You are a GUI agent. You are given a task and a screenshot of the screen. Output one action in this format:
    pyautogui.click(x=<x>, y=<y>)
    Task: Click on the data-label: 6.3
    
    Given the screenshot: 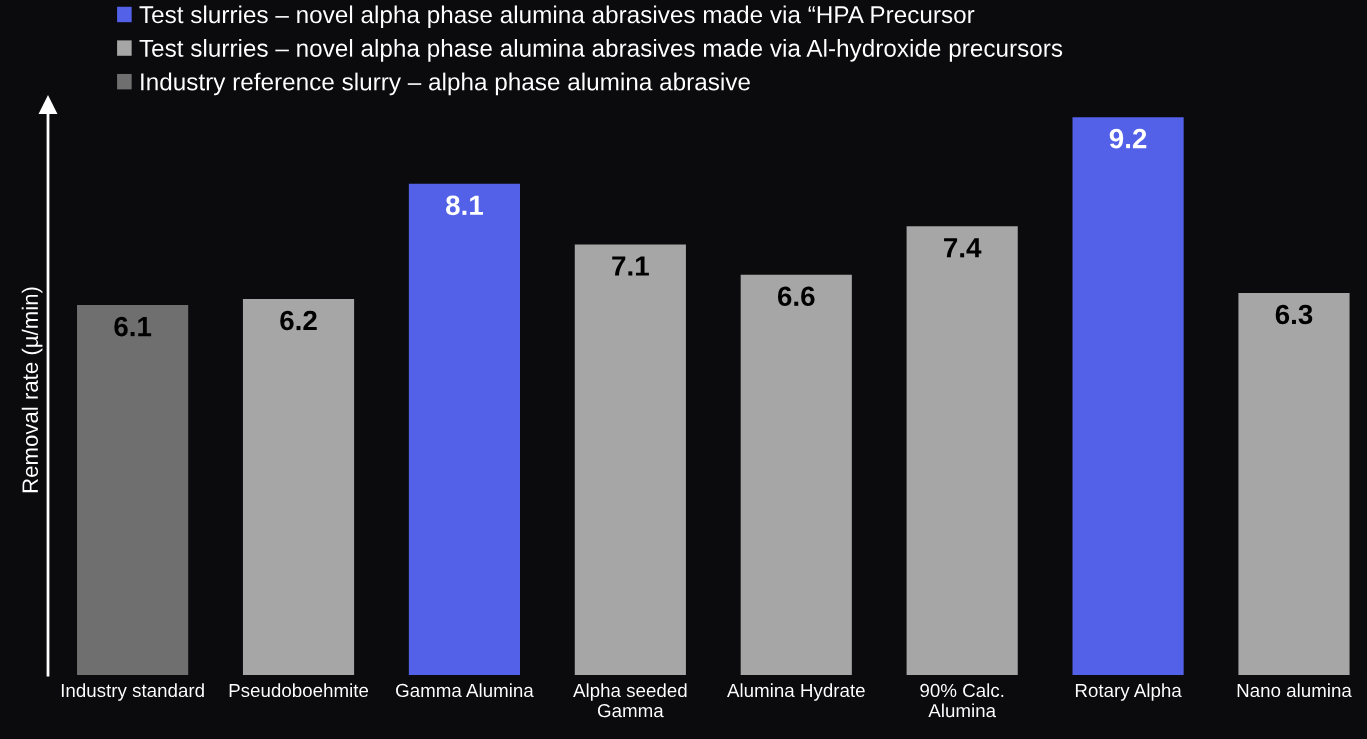 What is the action you would take?
    pyautogui.click(x=1294, y=314)
    